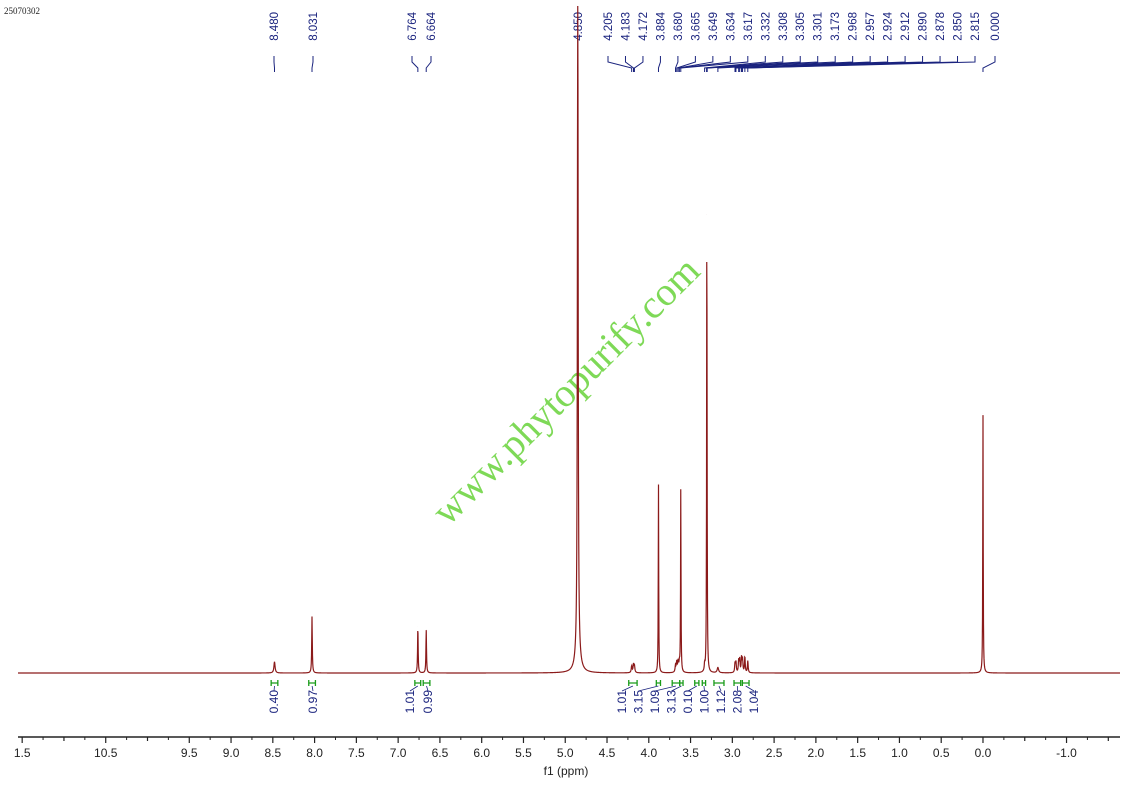  What do you see at coordinates (314, 26) in the screenshot?
I see `peak-label: 8.031` at bounding box center [314, 26].